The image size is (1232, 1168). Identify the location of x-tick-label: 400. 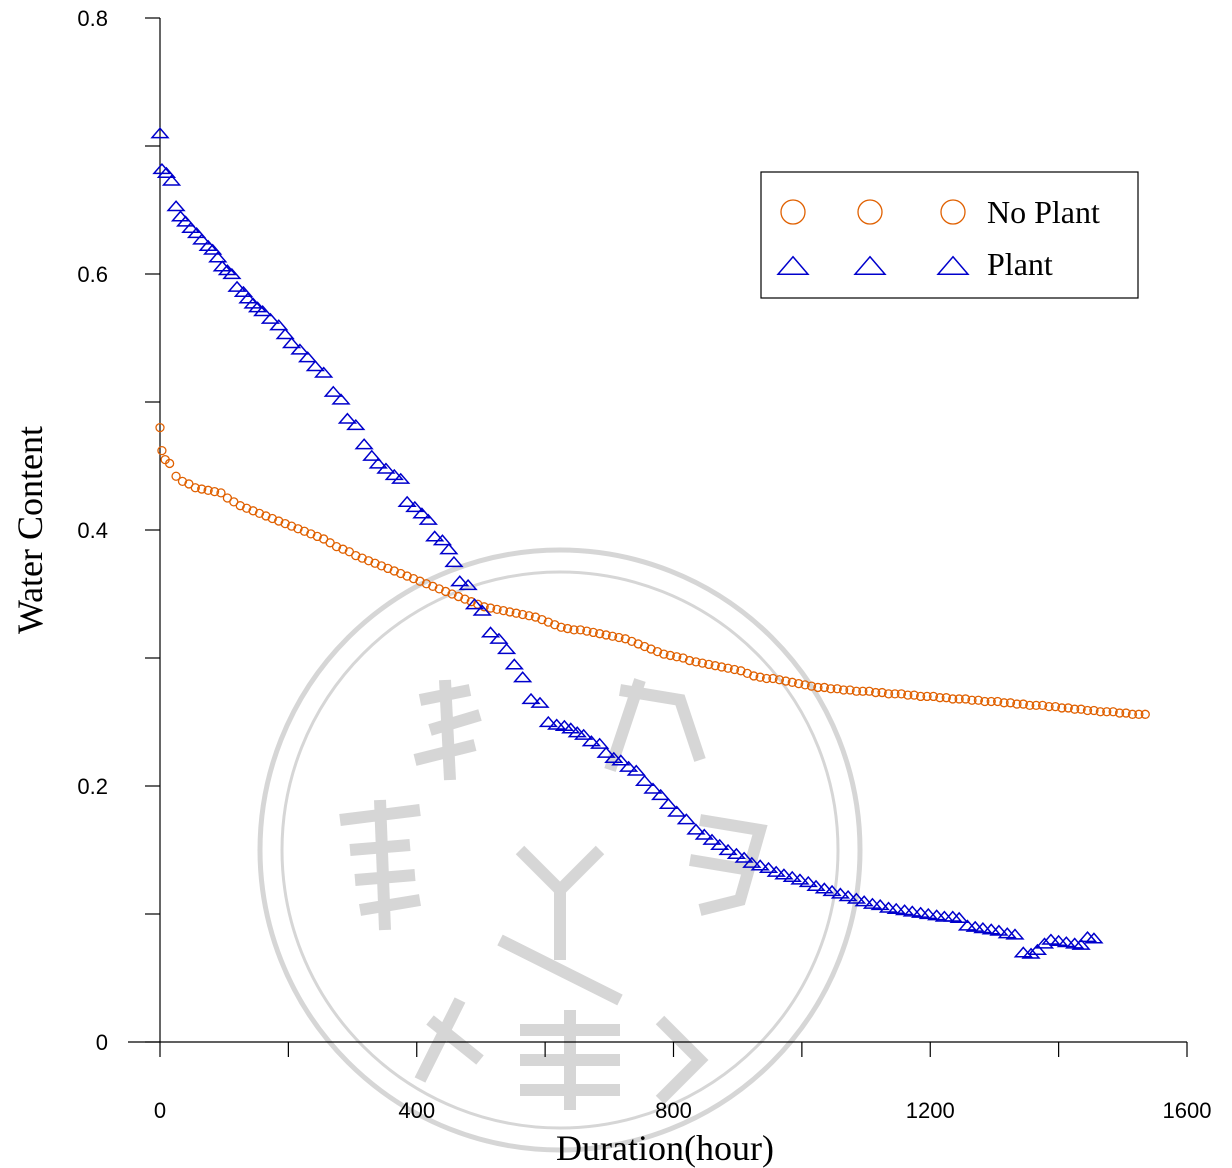
(416, 1110).